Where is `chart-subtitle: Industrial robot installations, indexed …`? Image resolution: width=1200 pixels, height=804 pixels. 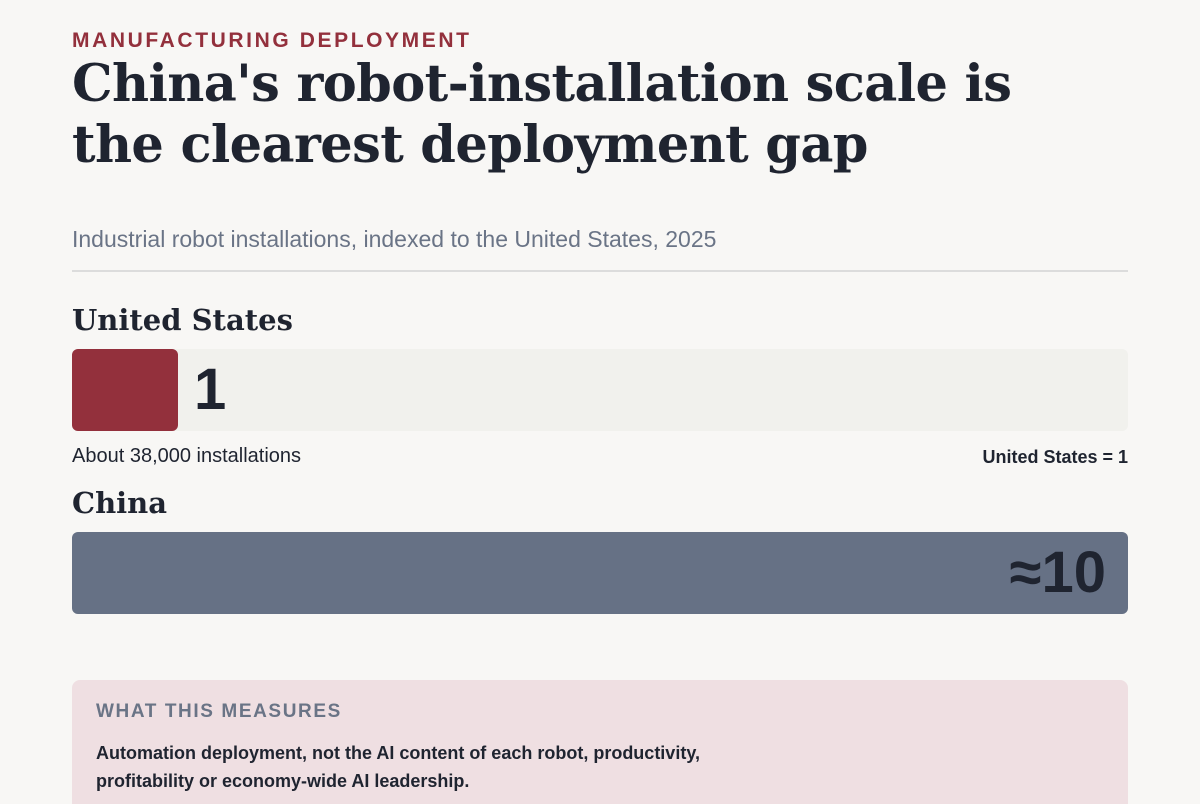
chart-subtitle: Industrial robot installations, indexed … is located at coordinates (394, 239).